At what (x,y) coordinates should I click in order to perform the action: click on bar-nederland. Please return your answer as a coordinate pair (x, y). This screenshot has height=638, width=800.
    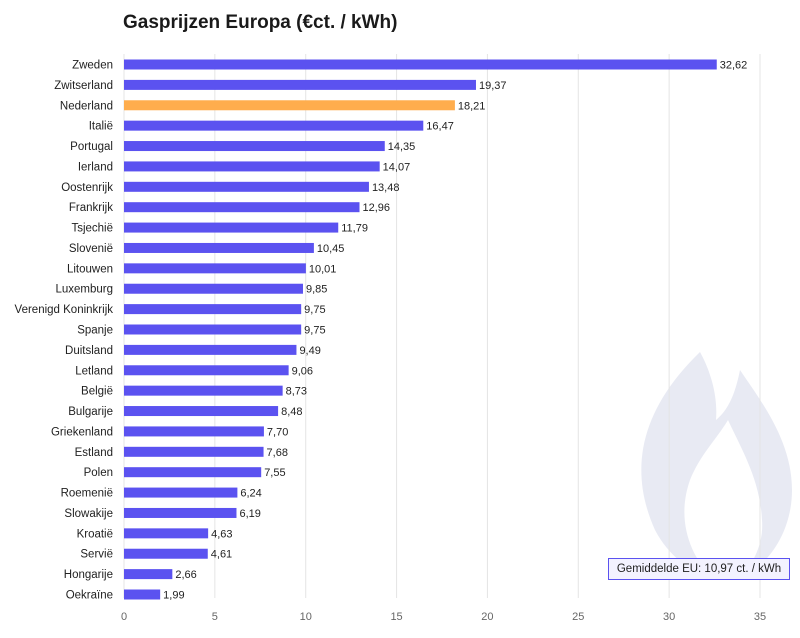
    Looking at the image, I should click on (289, 105).